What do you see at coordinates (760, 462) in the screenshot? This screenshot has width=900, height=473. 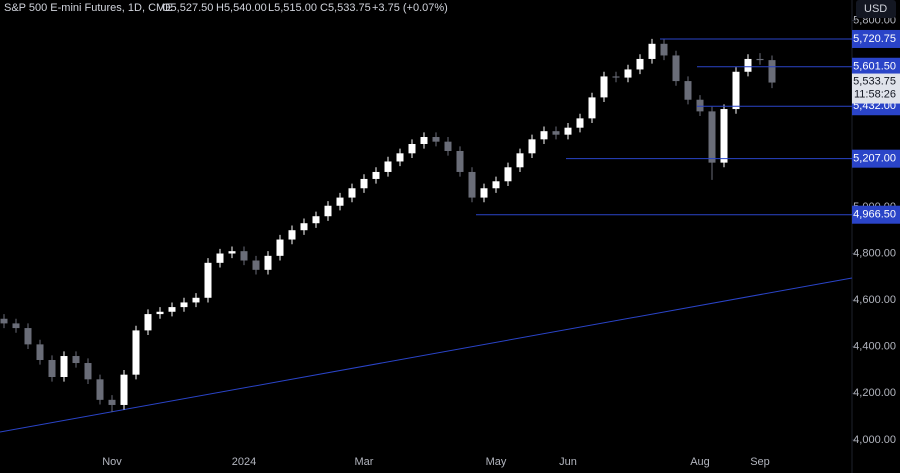 I see `x-tick-label: Sep` at bounding box center [760, 462].